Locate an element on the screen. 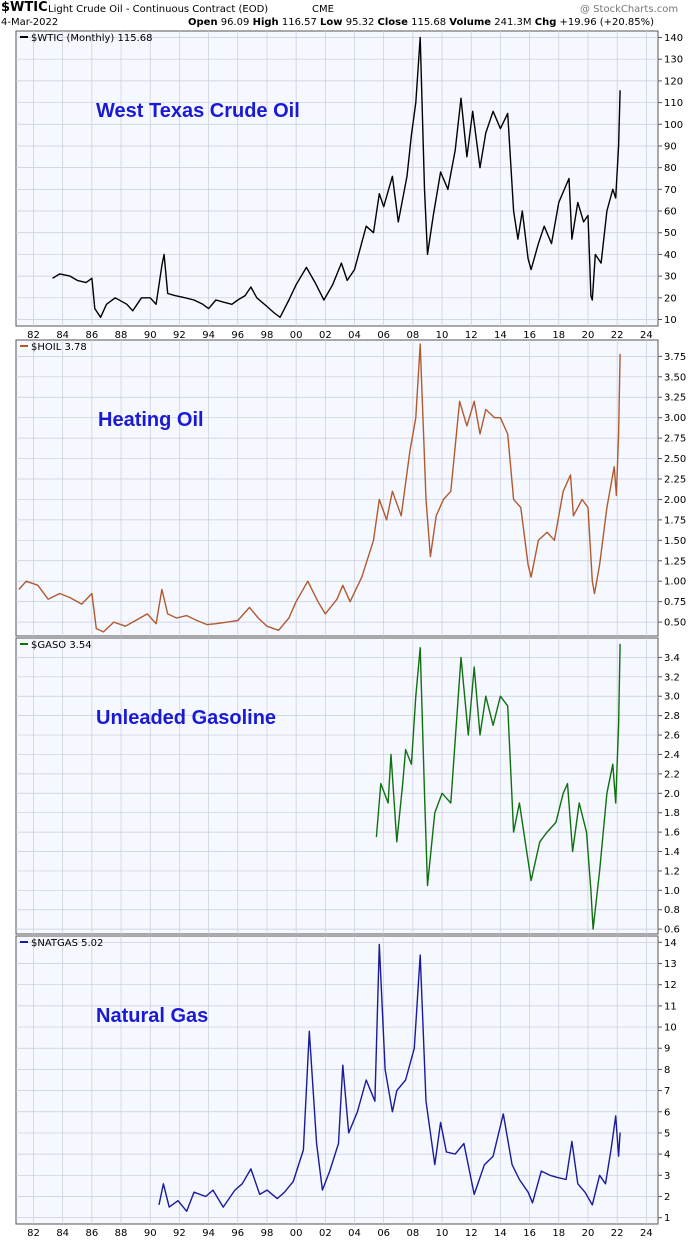  x-tick-label-bottom: 88 is located at coordinates (121, 1233).